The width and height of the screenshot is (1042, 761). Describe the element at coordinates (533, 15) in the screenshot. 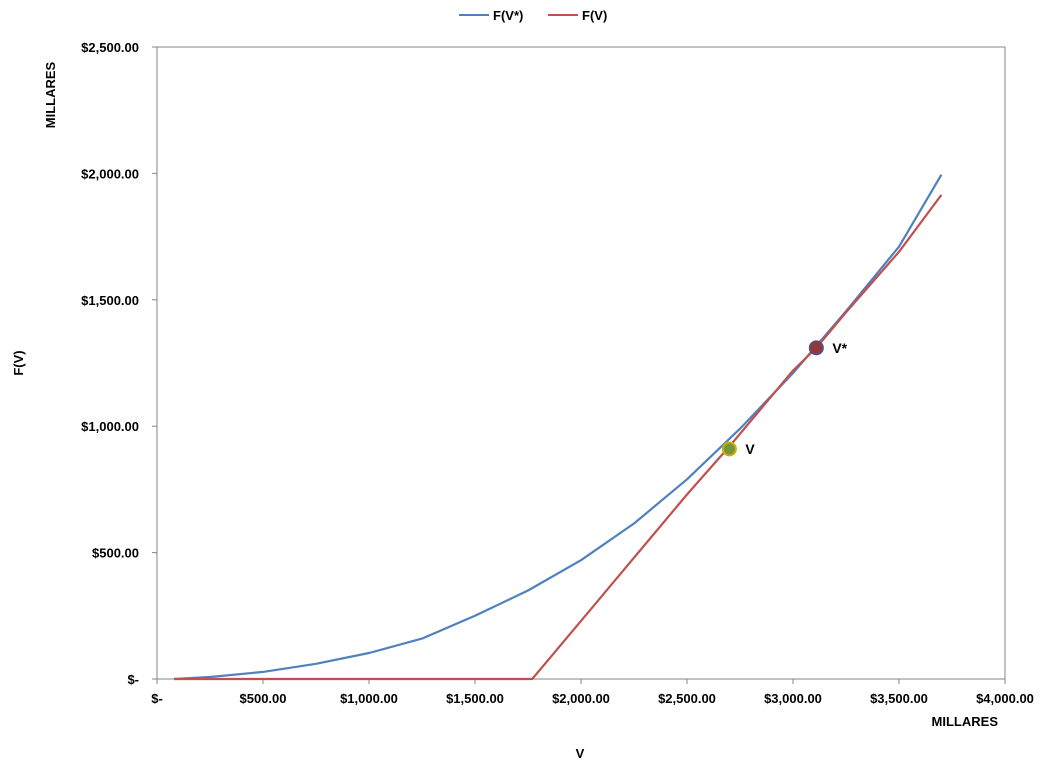

I see `legend: F(V*) F(V)` at that location.